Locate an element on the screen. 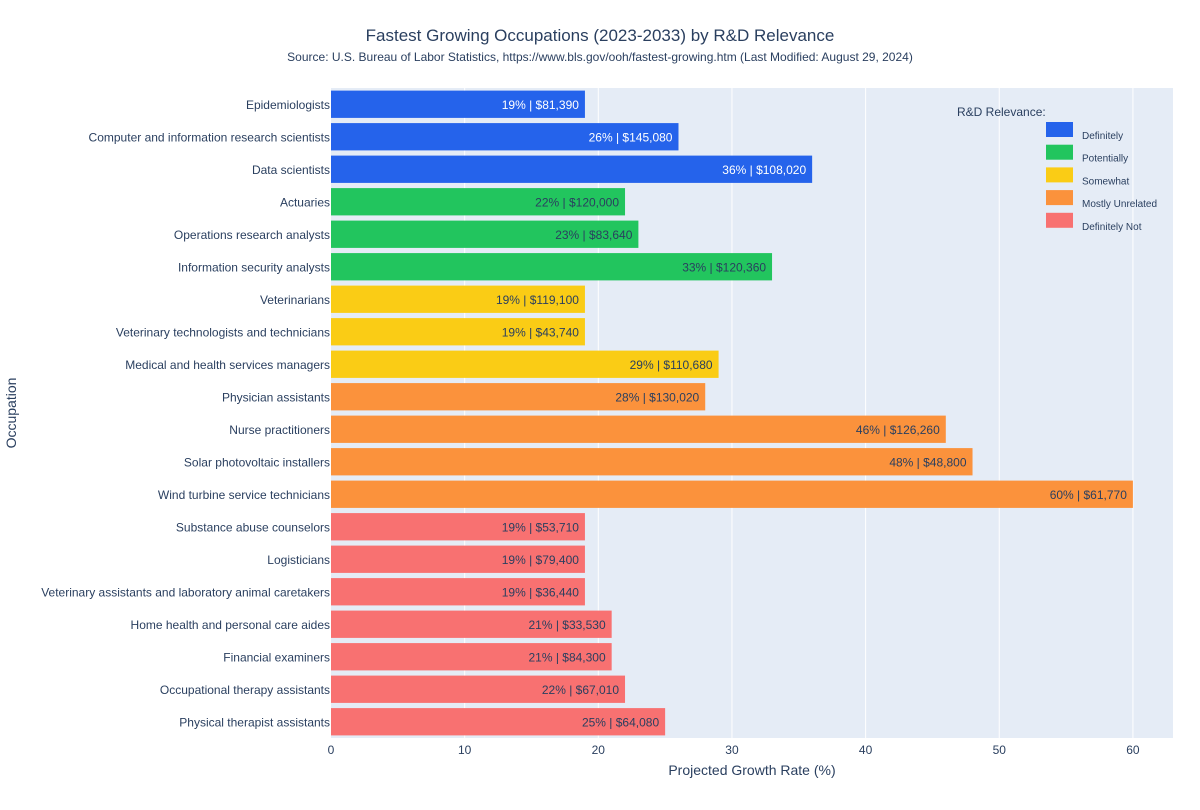  x-tick-label: 40 is located at coordinates (866, 750).